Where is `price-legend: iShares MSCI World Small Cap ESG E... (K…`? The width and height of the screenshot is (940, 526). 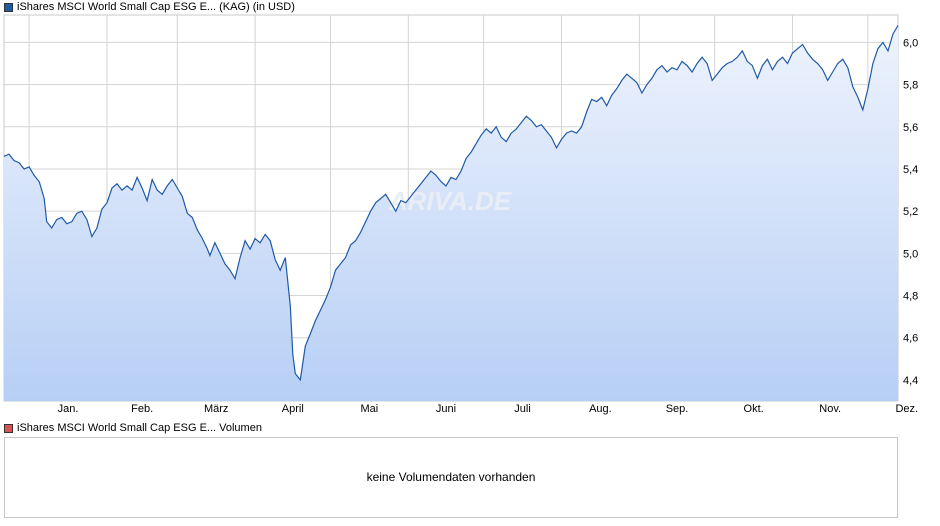 price-legend: iShares MSCI World Small Cap ESG E... (K… is located at coordinates (149, 7).